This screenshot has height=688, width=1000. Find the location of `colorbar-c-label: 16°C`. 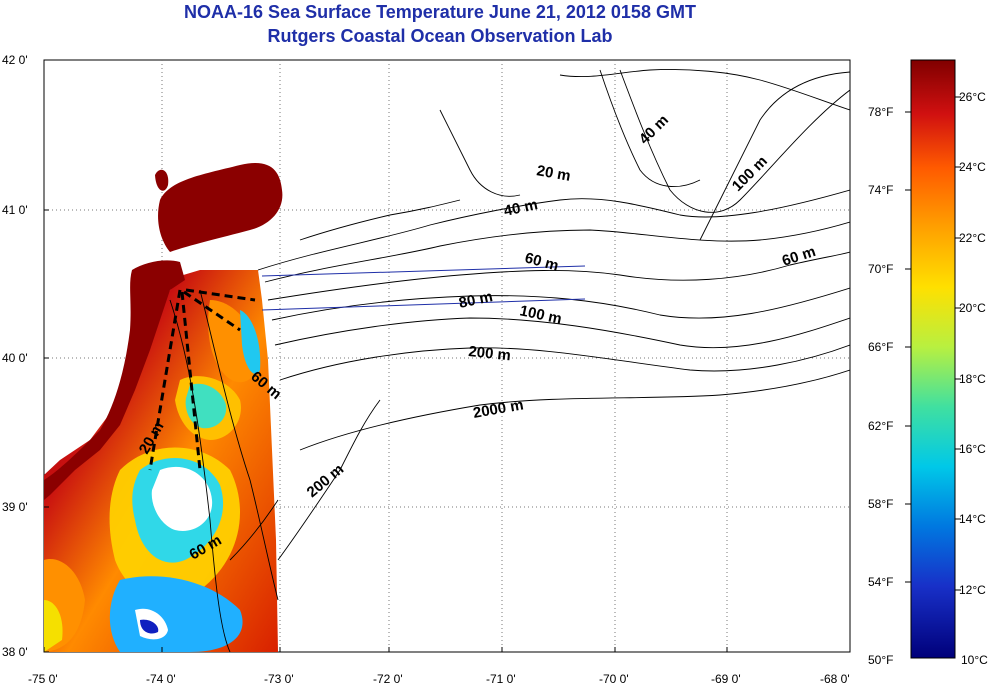

colorbar-c-label: 16°C is located at coordinates (972, 449).